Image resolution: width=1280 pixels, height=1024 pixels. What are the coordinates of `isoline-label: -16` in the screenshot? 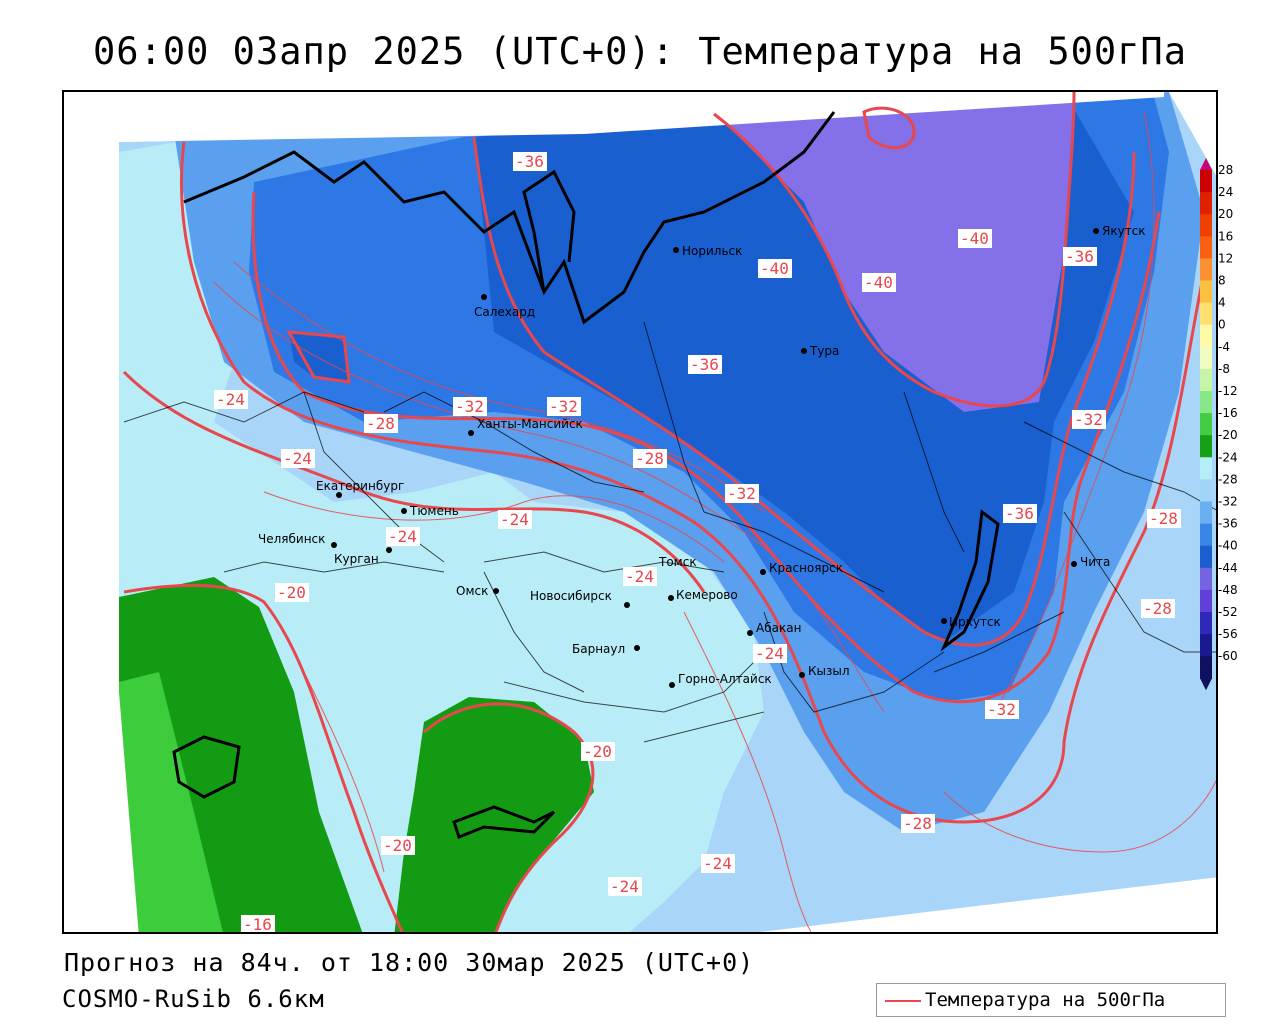 It's located at (258, 923).